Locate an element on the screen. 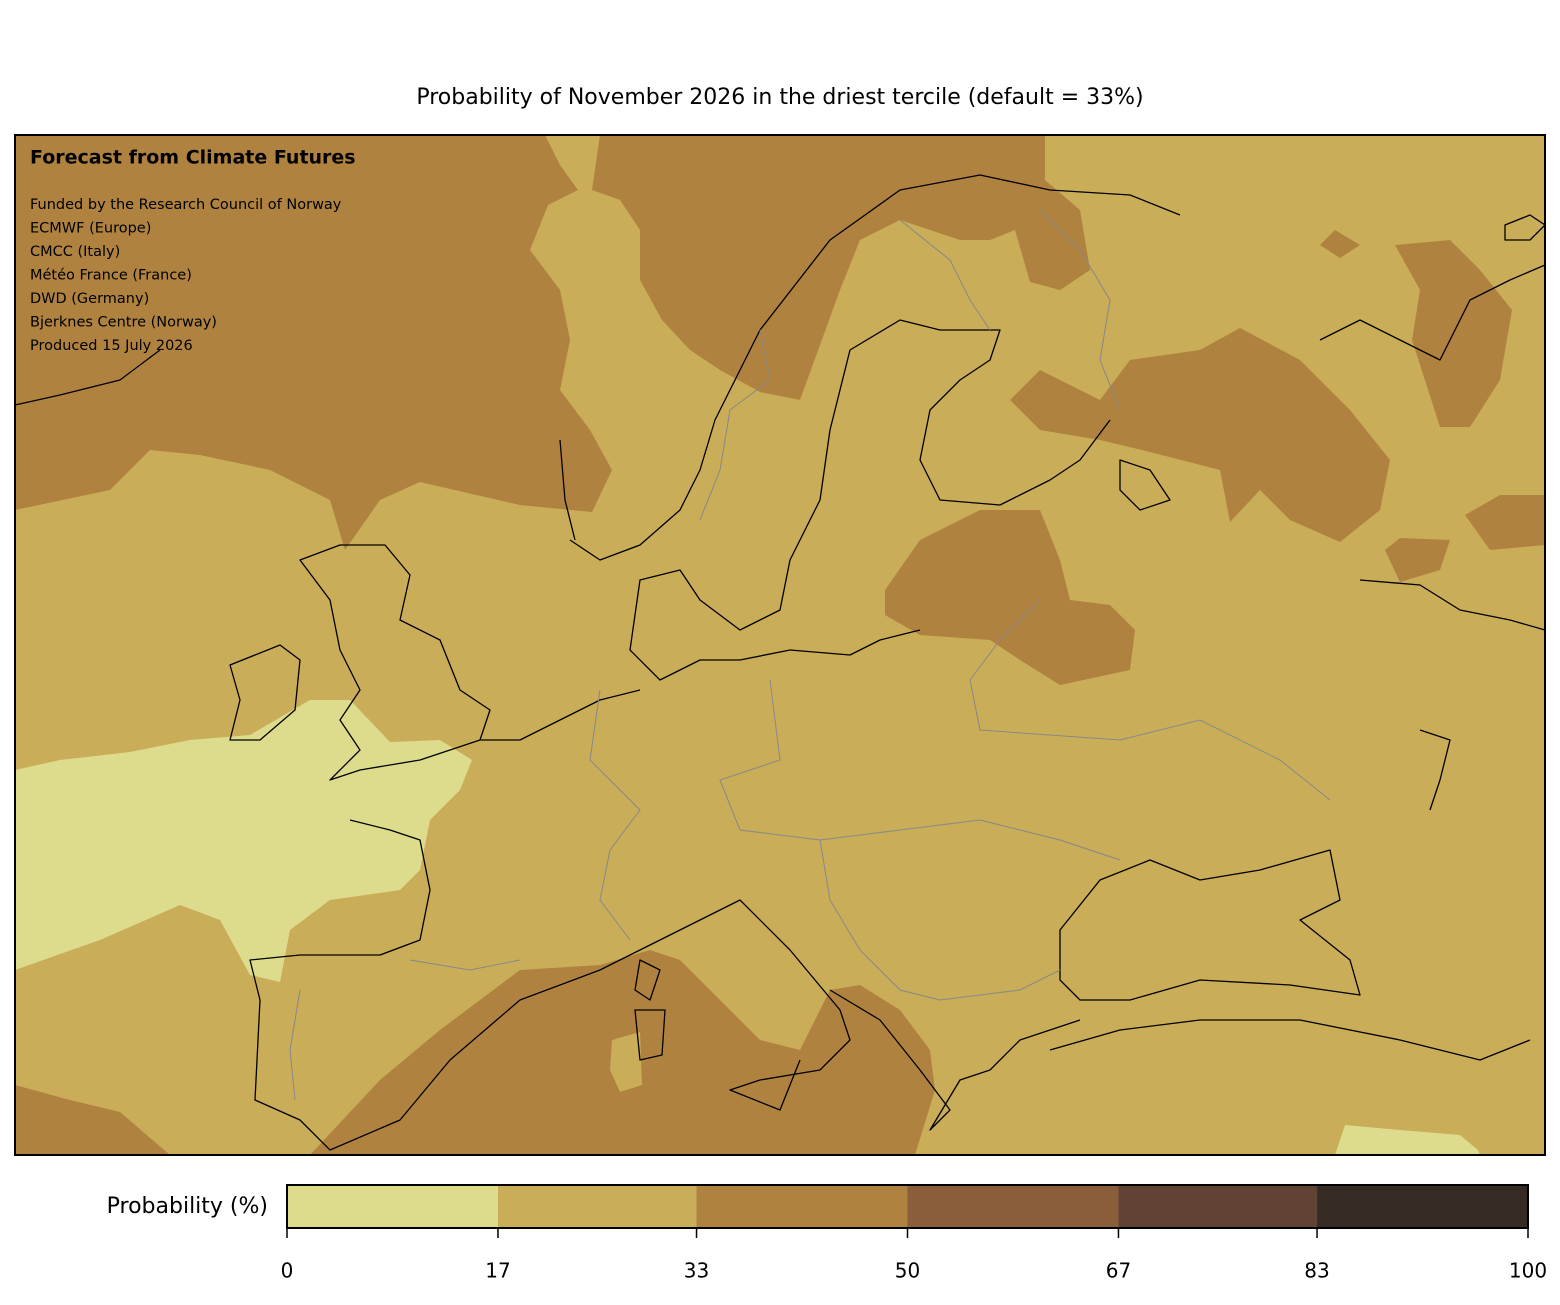 This screenshot has width=1560, height=1305. annotation-line: Produced 15 July 2026 is located at coordinates (111, 346).